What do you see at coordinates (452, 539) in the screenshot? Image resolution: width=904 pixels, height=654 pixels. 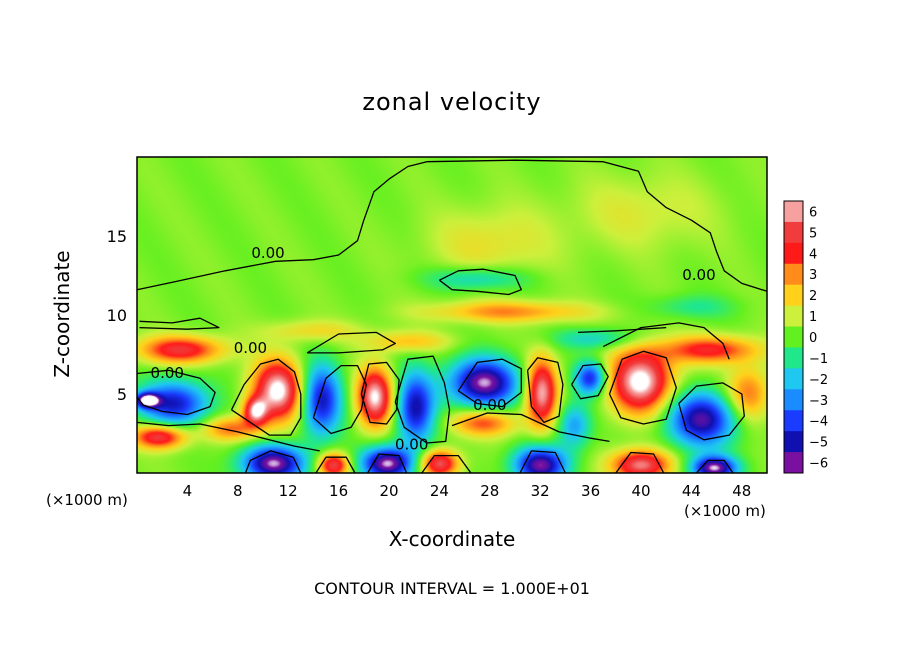 I see `x-axis-label: X-coordinate` at bounding box center [452, 539].